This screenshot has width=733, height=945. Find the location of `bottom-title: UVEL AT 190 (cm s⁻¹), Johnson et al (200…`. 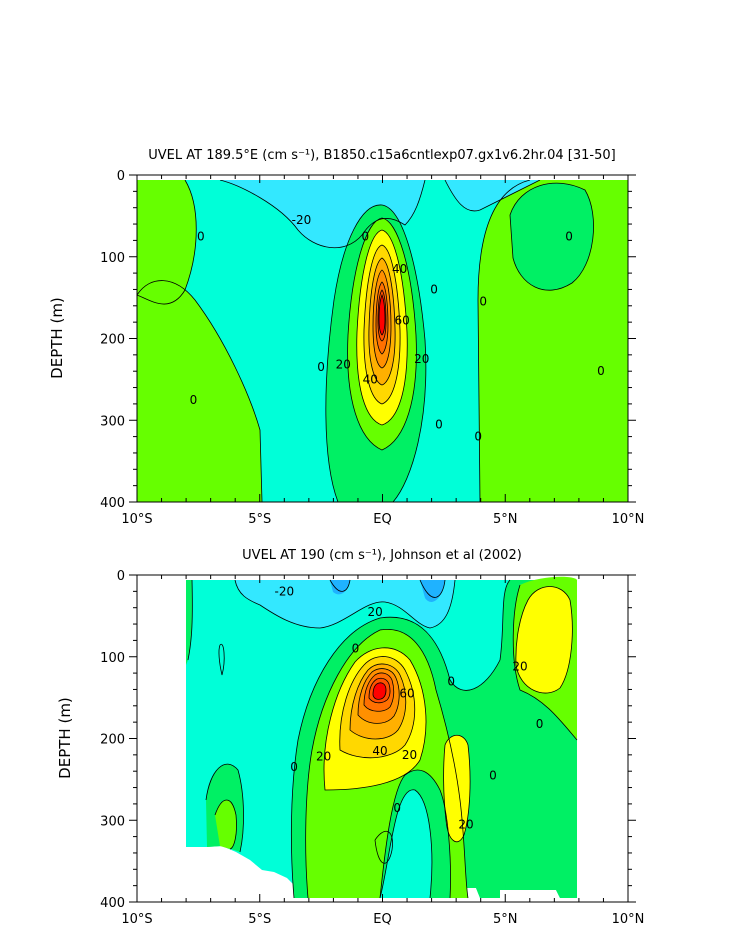

bottom-title: UVEL AT 190 (cm s⁻¹), Johnson et al (200… is located at coordinates (382, 555).